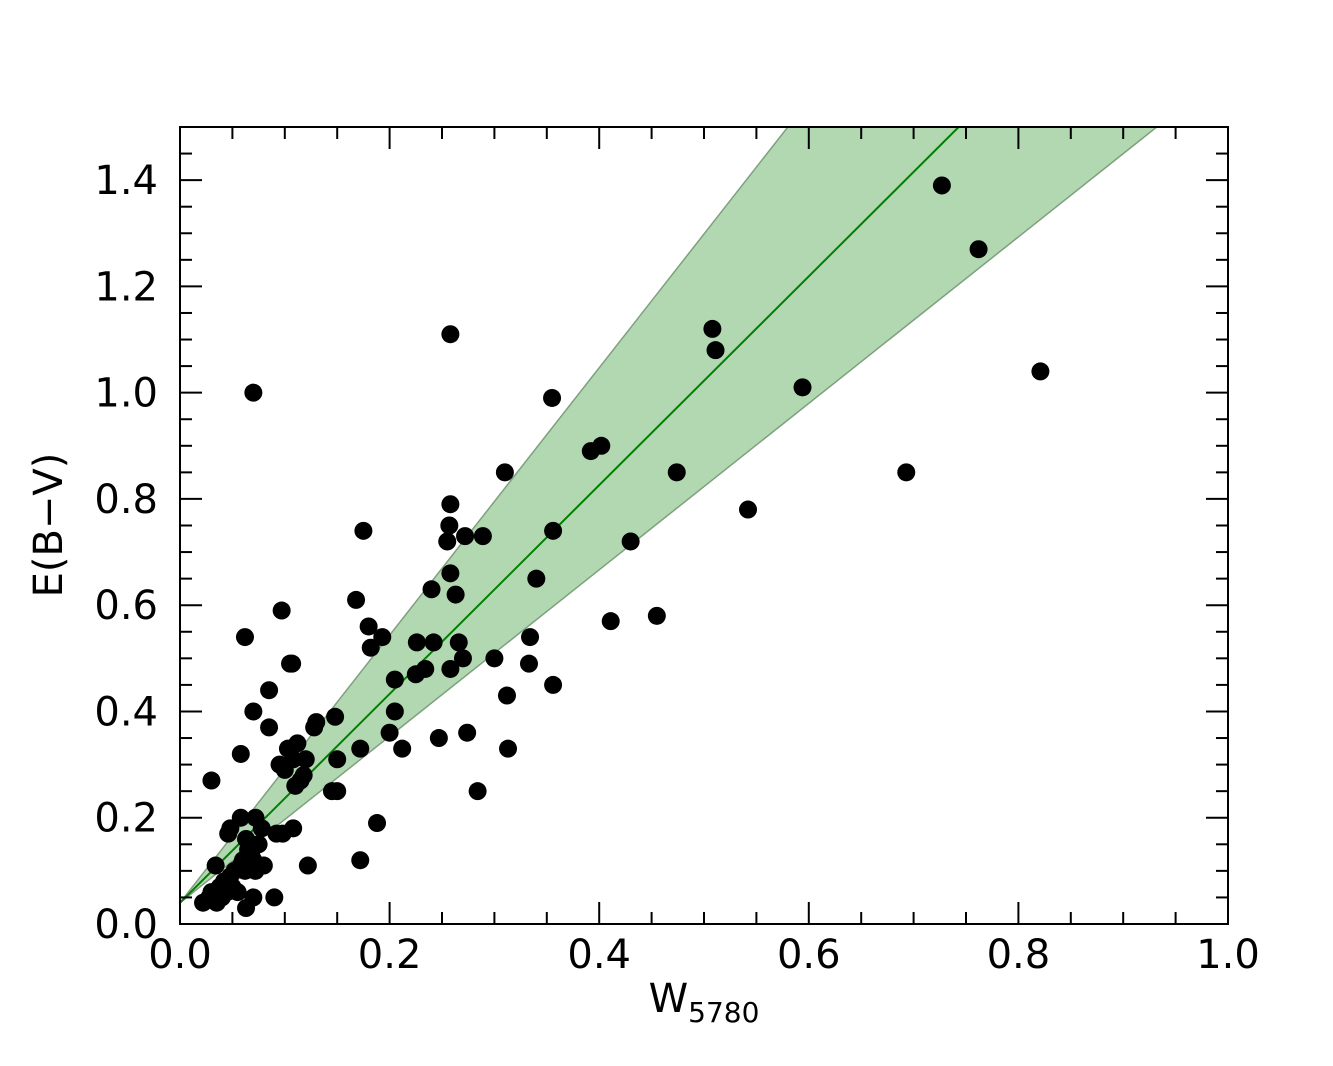 The height and width of the screenshot is (1066, 1333). Describe the element at coordinates (1019, 955) in the screenshot. I see `x-tick-label: 0.8` at that location.